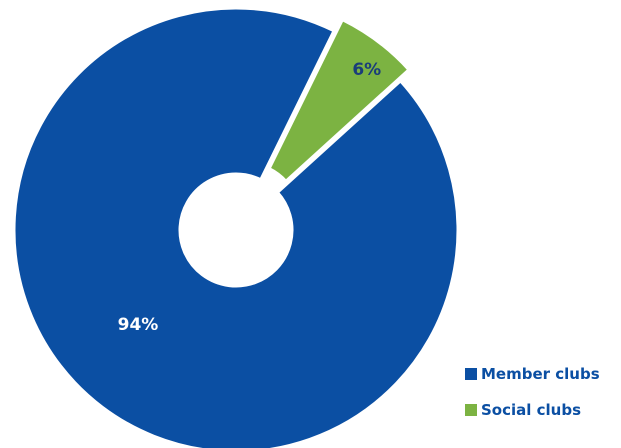 This screenshot has width=621, height=448. I want to click on legend-label-social-clubs: Social clubs, so click(531, 410).